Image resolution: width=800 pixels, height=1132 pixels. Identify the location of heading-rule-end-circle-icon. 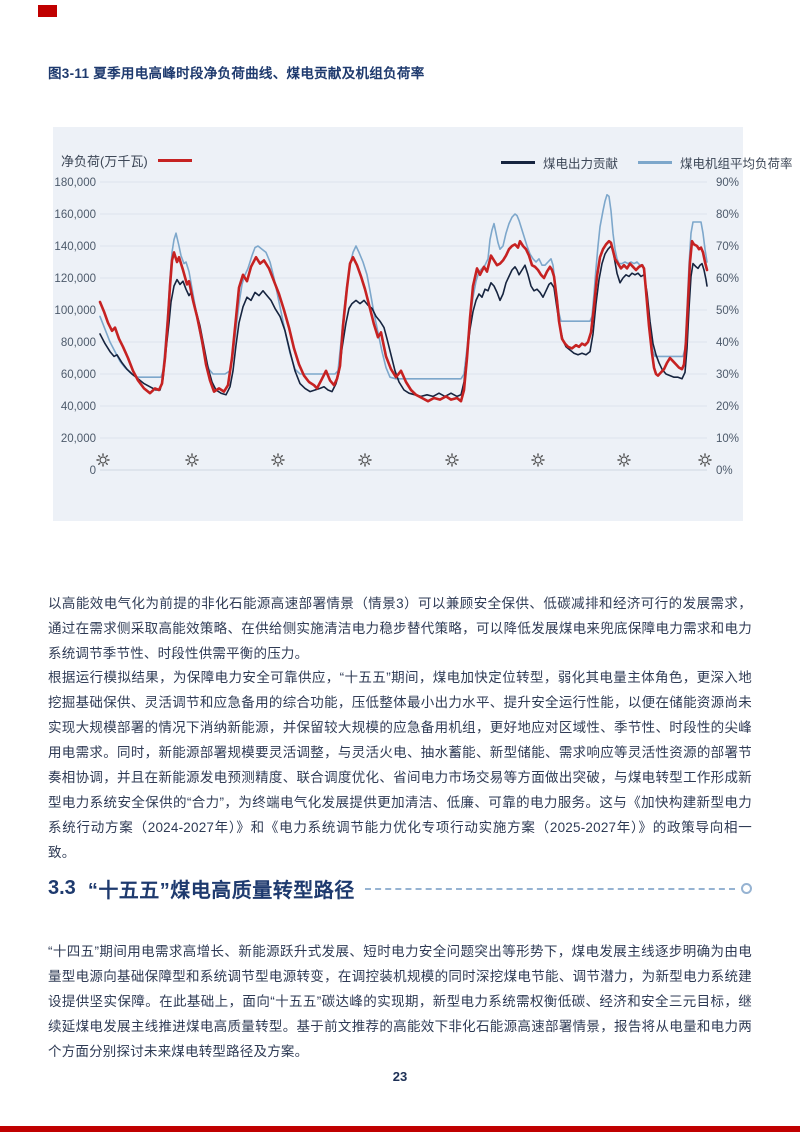
(746, 888).